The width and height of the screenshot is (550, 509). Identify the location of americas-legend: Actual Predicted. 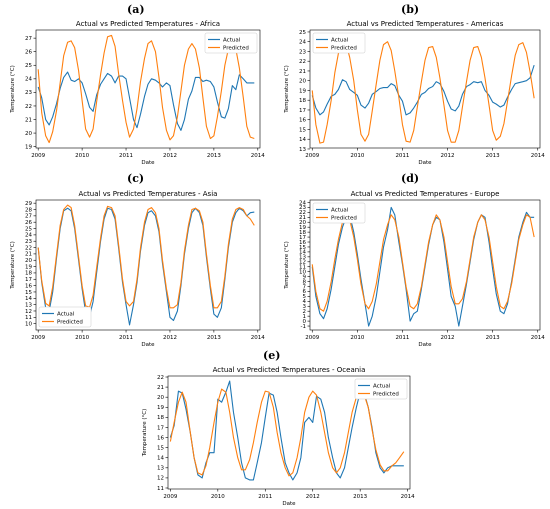
(339, 43).